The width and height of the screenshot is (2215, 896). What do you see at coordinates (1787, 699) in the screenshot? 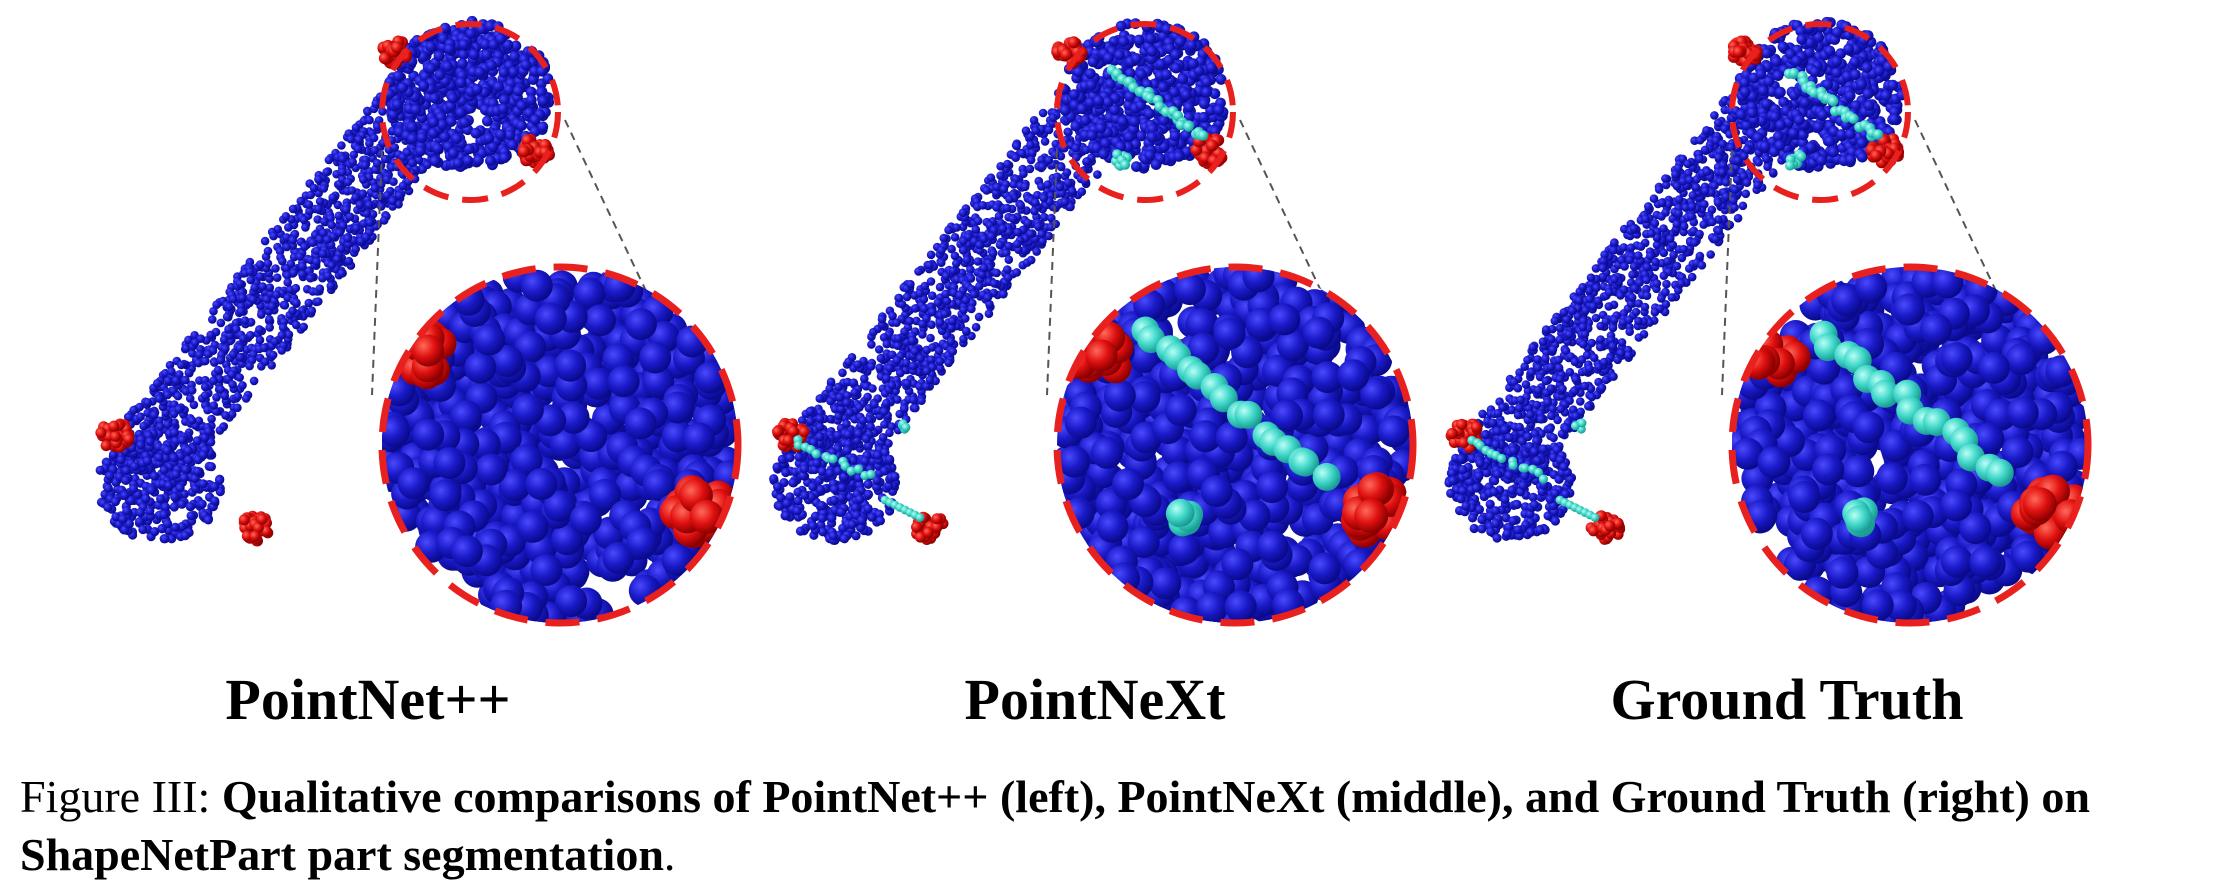
I see `panel-label-ground-truth: Ground Truth` at bounding box center [1787, 699].